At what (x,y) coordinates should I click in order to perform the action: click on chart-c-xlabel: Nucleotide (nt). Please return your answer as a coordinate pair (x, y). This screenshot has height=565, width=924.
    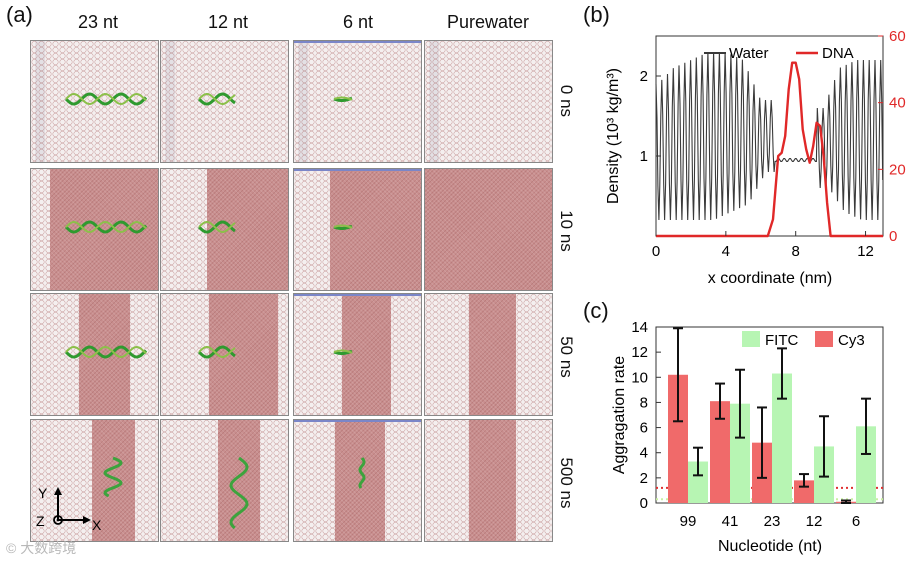
    Looking at the image, I should click on (770, 546).